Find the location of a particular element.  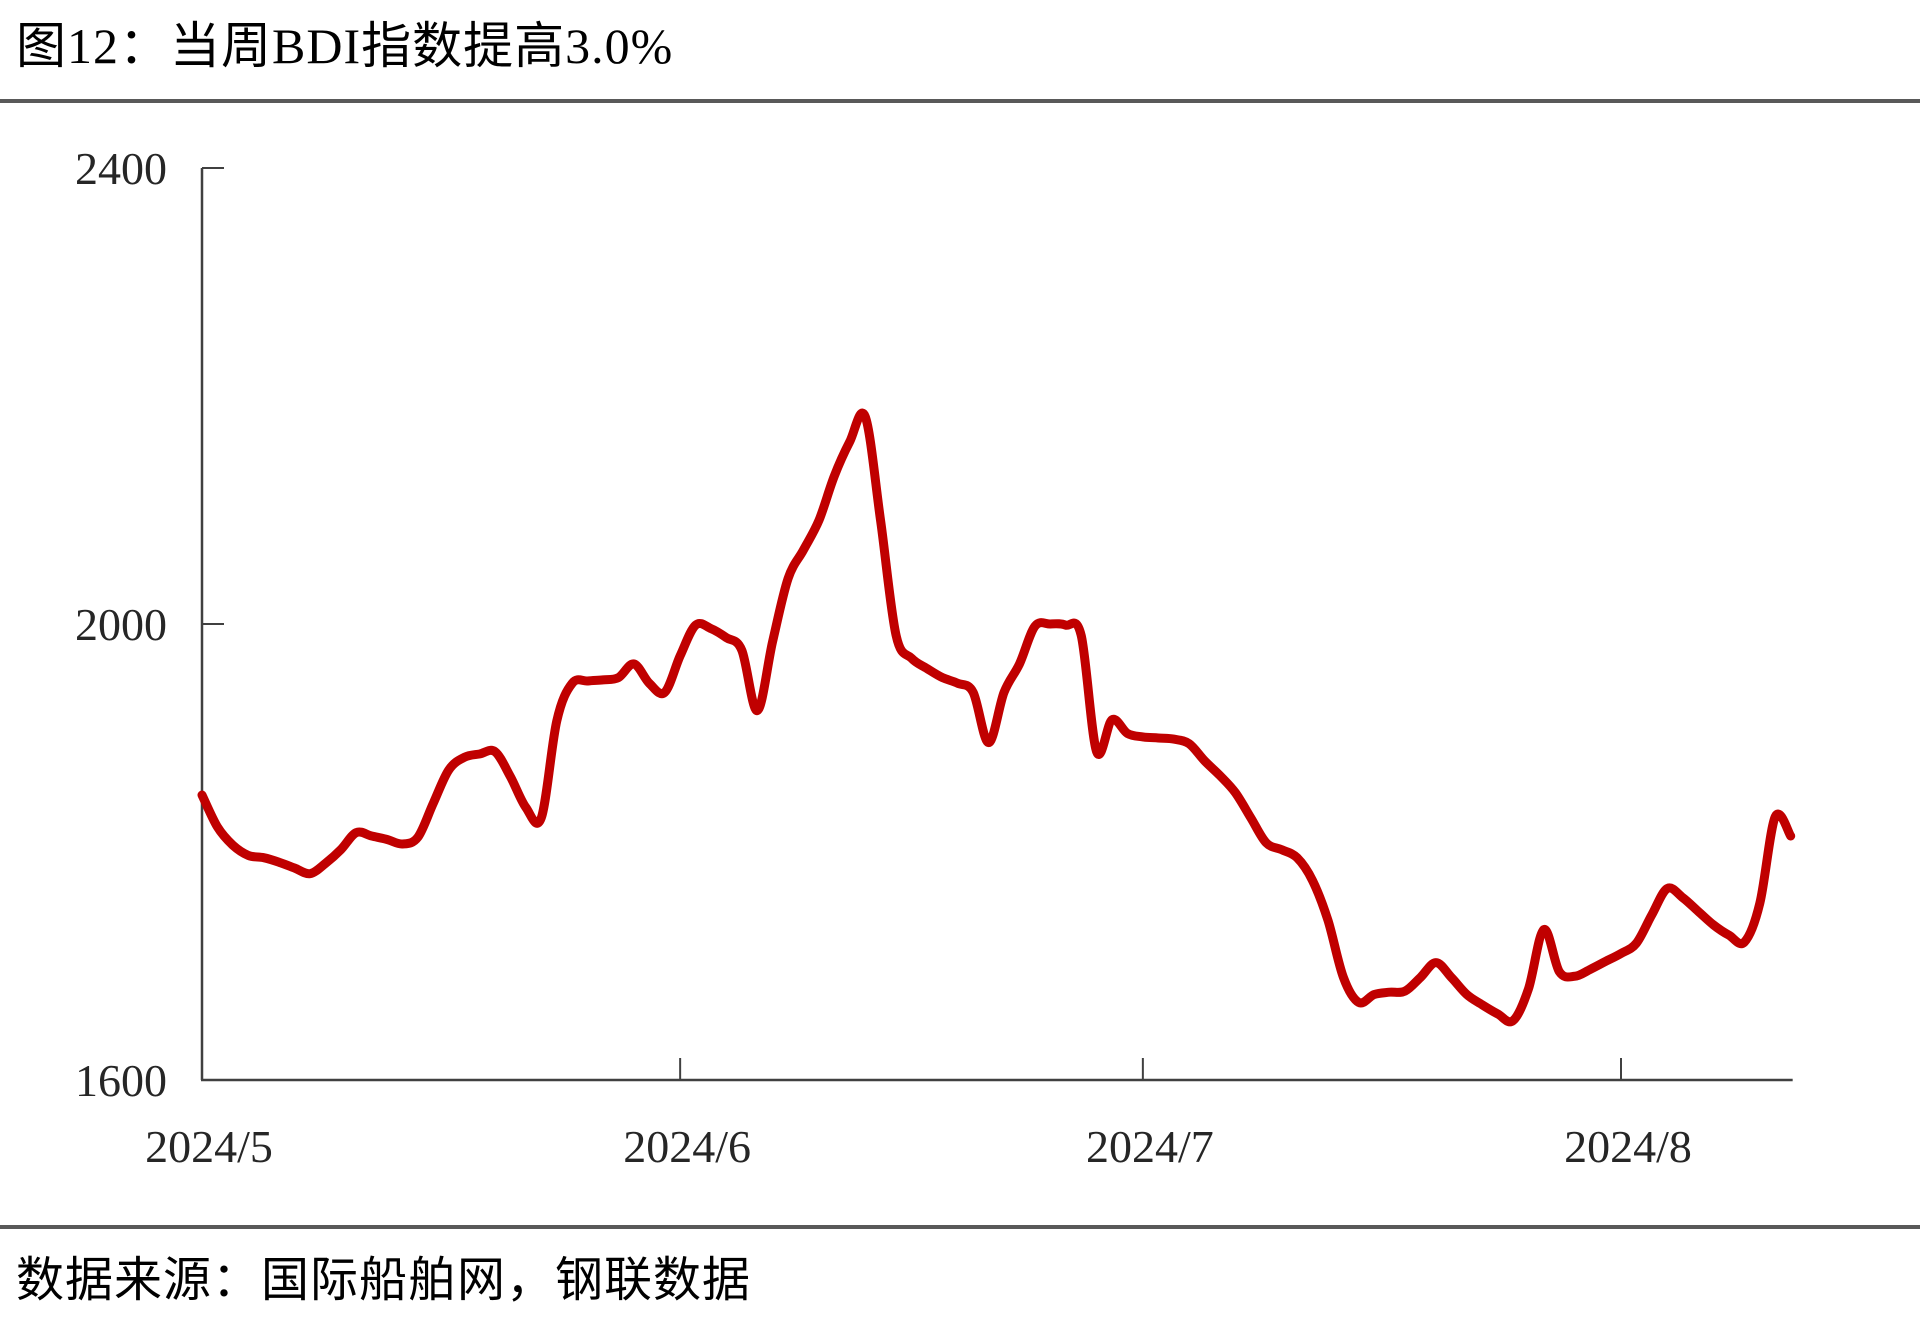

data-source-note: 数据来源：国际船舶网，钢联数据 is located at coordinates (384, 1280).